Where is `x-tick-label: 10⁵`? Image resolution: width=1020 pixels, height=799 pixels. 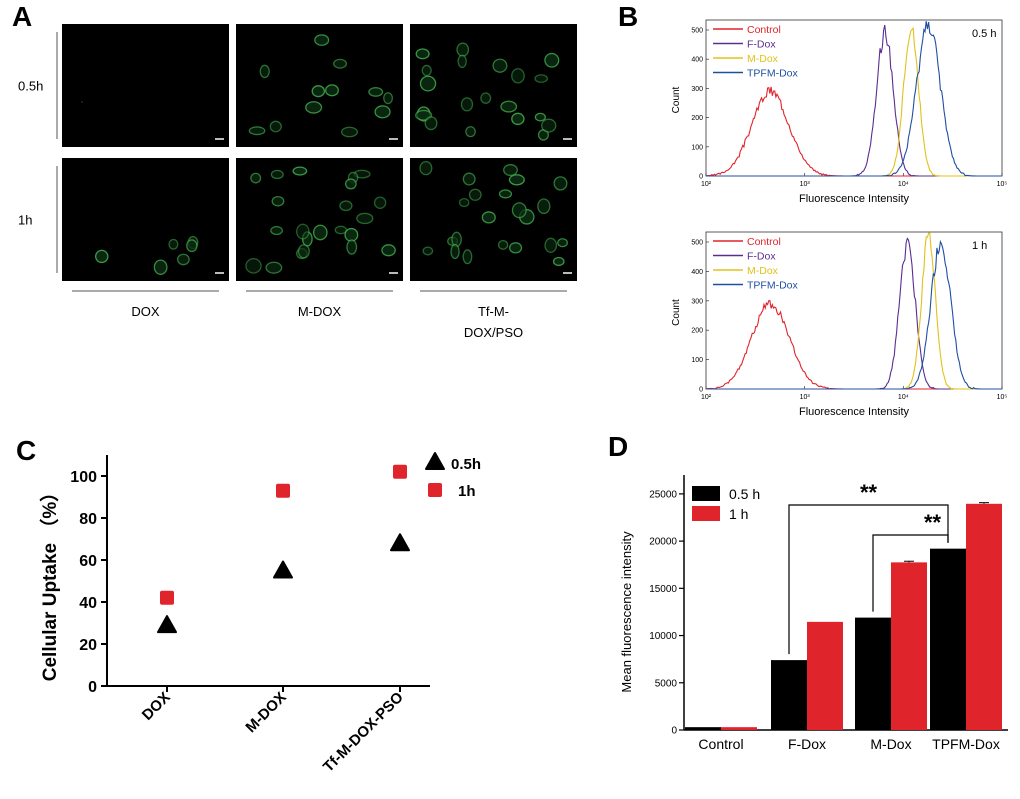 x-tick-label: 10⁵ is located at coordinates (1002, 184).